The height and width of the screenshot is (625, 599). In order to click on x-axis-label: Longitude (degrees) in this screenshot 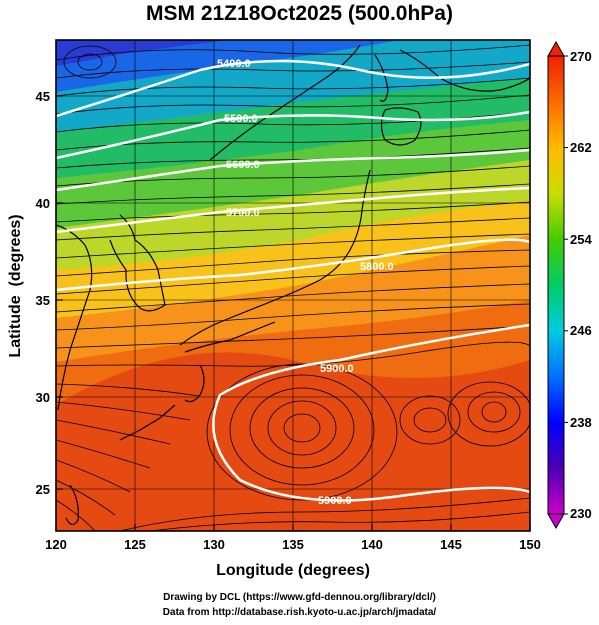, I will do `click(293, 570)`.